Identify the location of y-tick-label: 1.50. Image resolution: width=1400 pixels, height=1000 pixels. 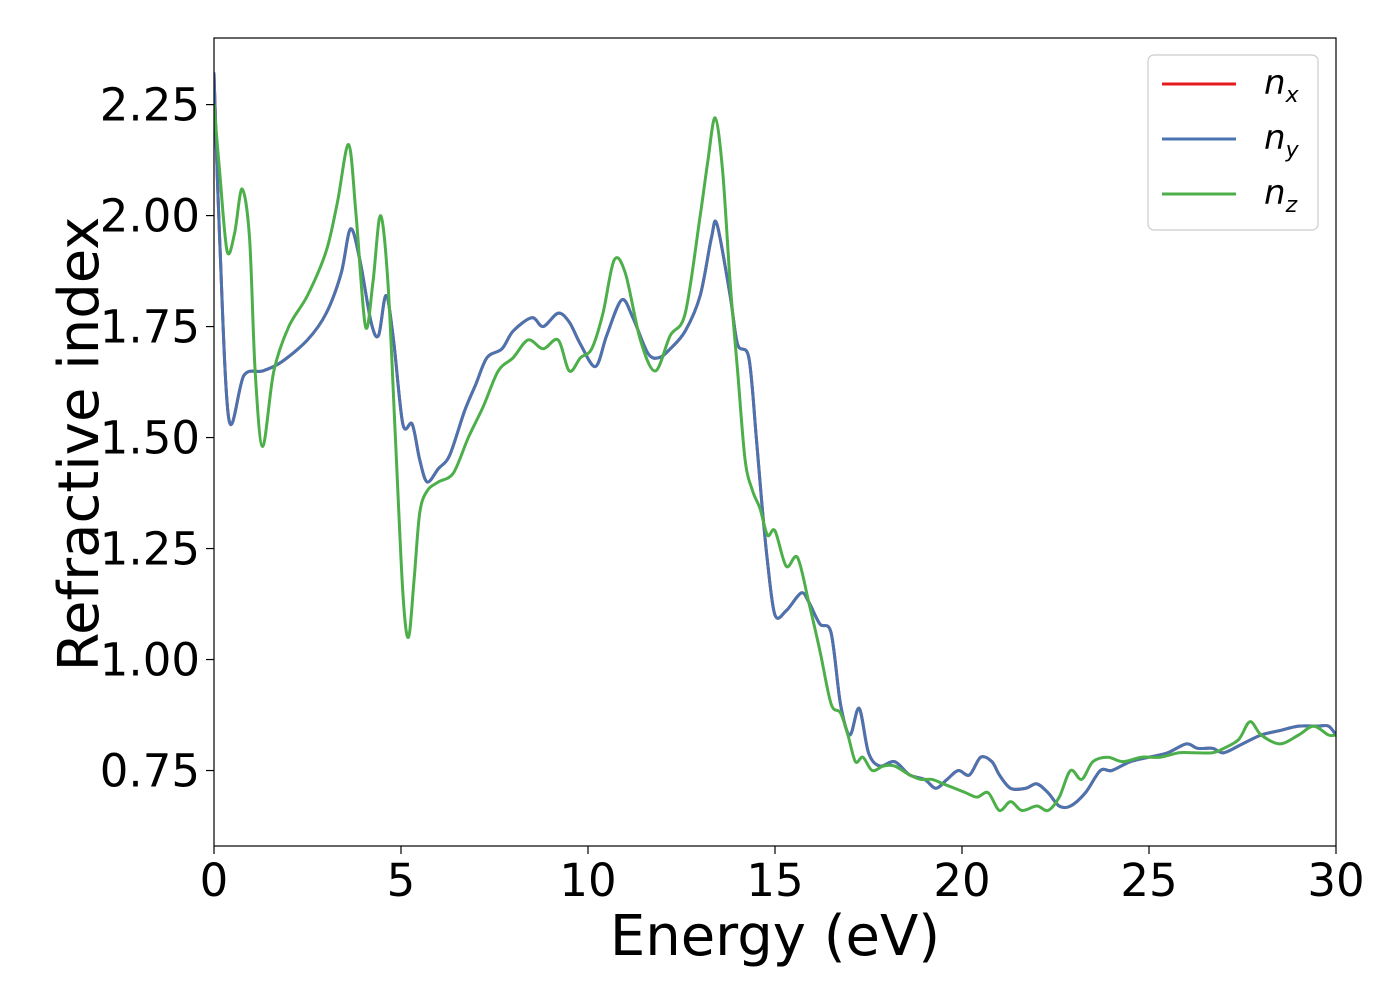
(150, 438).